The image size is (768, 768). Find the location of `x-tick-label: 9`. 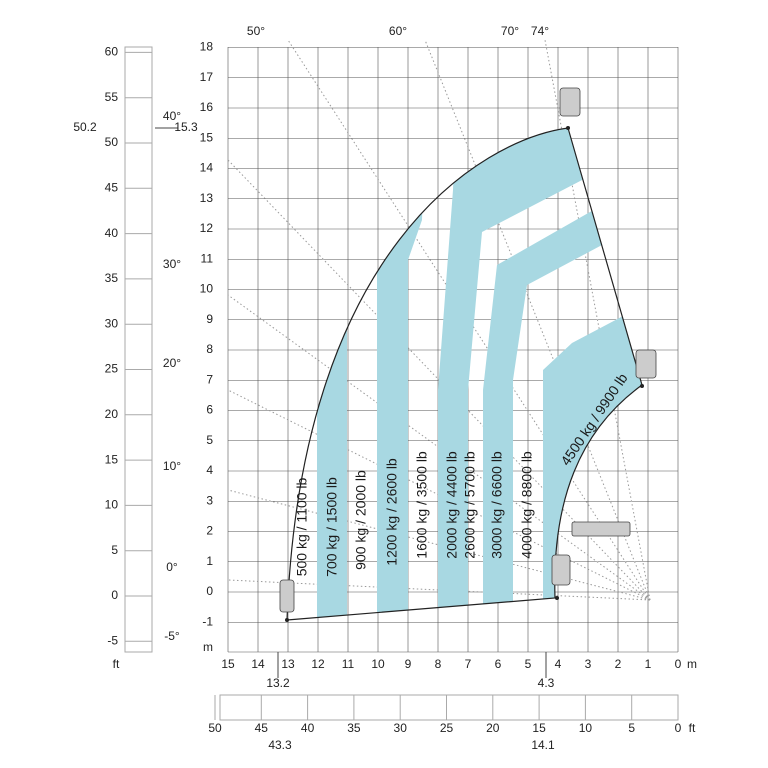

x-tick-label: 9 is located at coordinates (408, 664).